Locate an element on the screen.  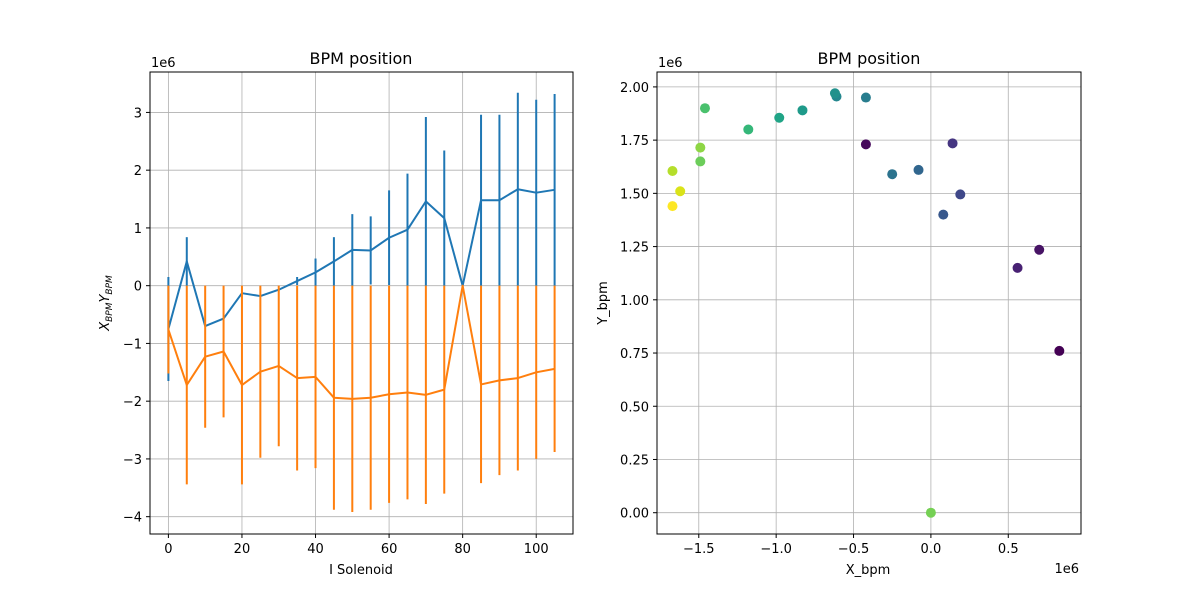
right-y-tick-label: 2.00 is located at coordinates (634, 88).